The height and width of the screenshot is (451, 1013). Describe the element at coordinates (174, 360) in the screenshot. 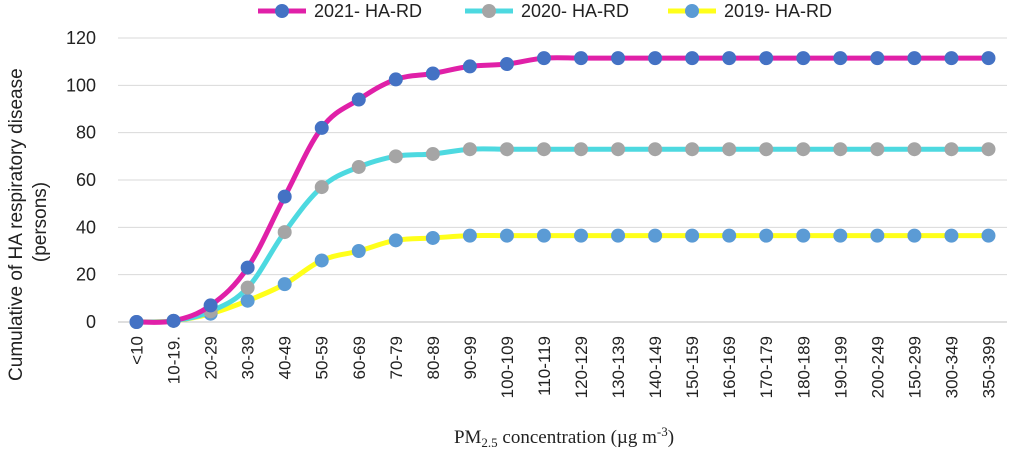

I see `x-tick-label: 10-19.` at that location.